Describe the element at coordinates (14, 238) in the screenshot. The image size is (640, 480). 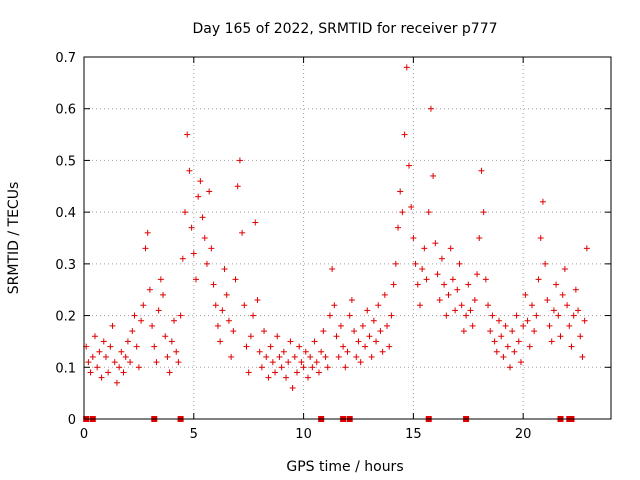
I see `y-axis-label: SRMTID / TECUs` at that location.